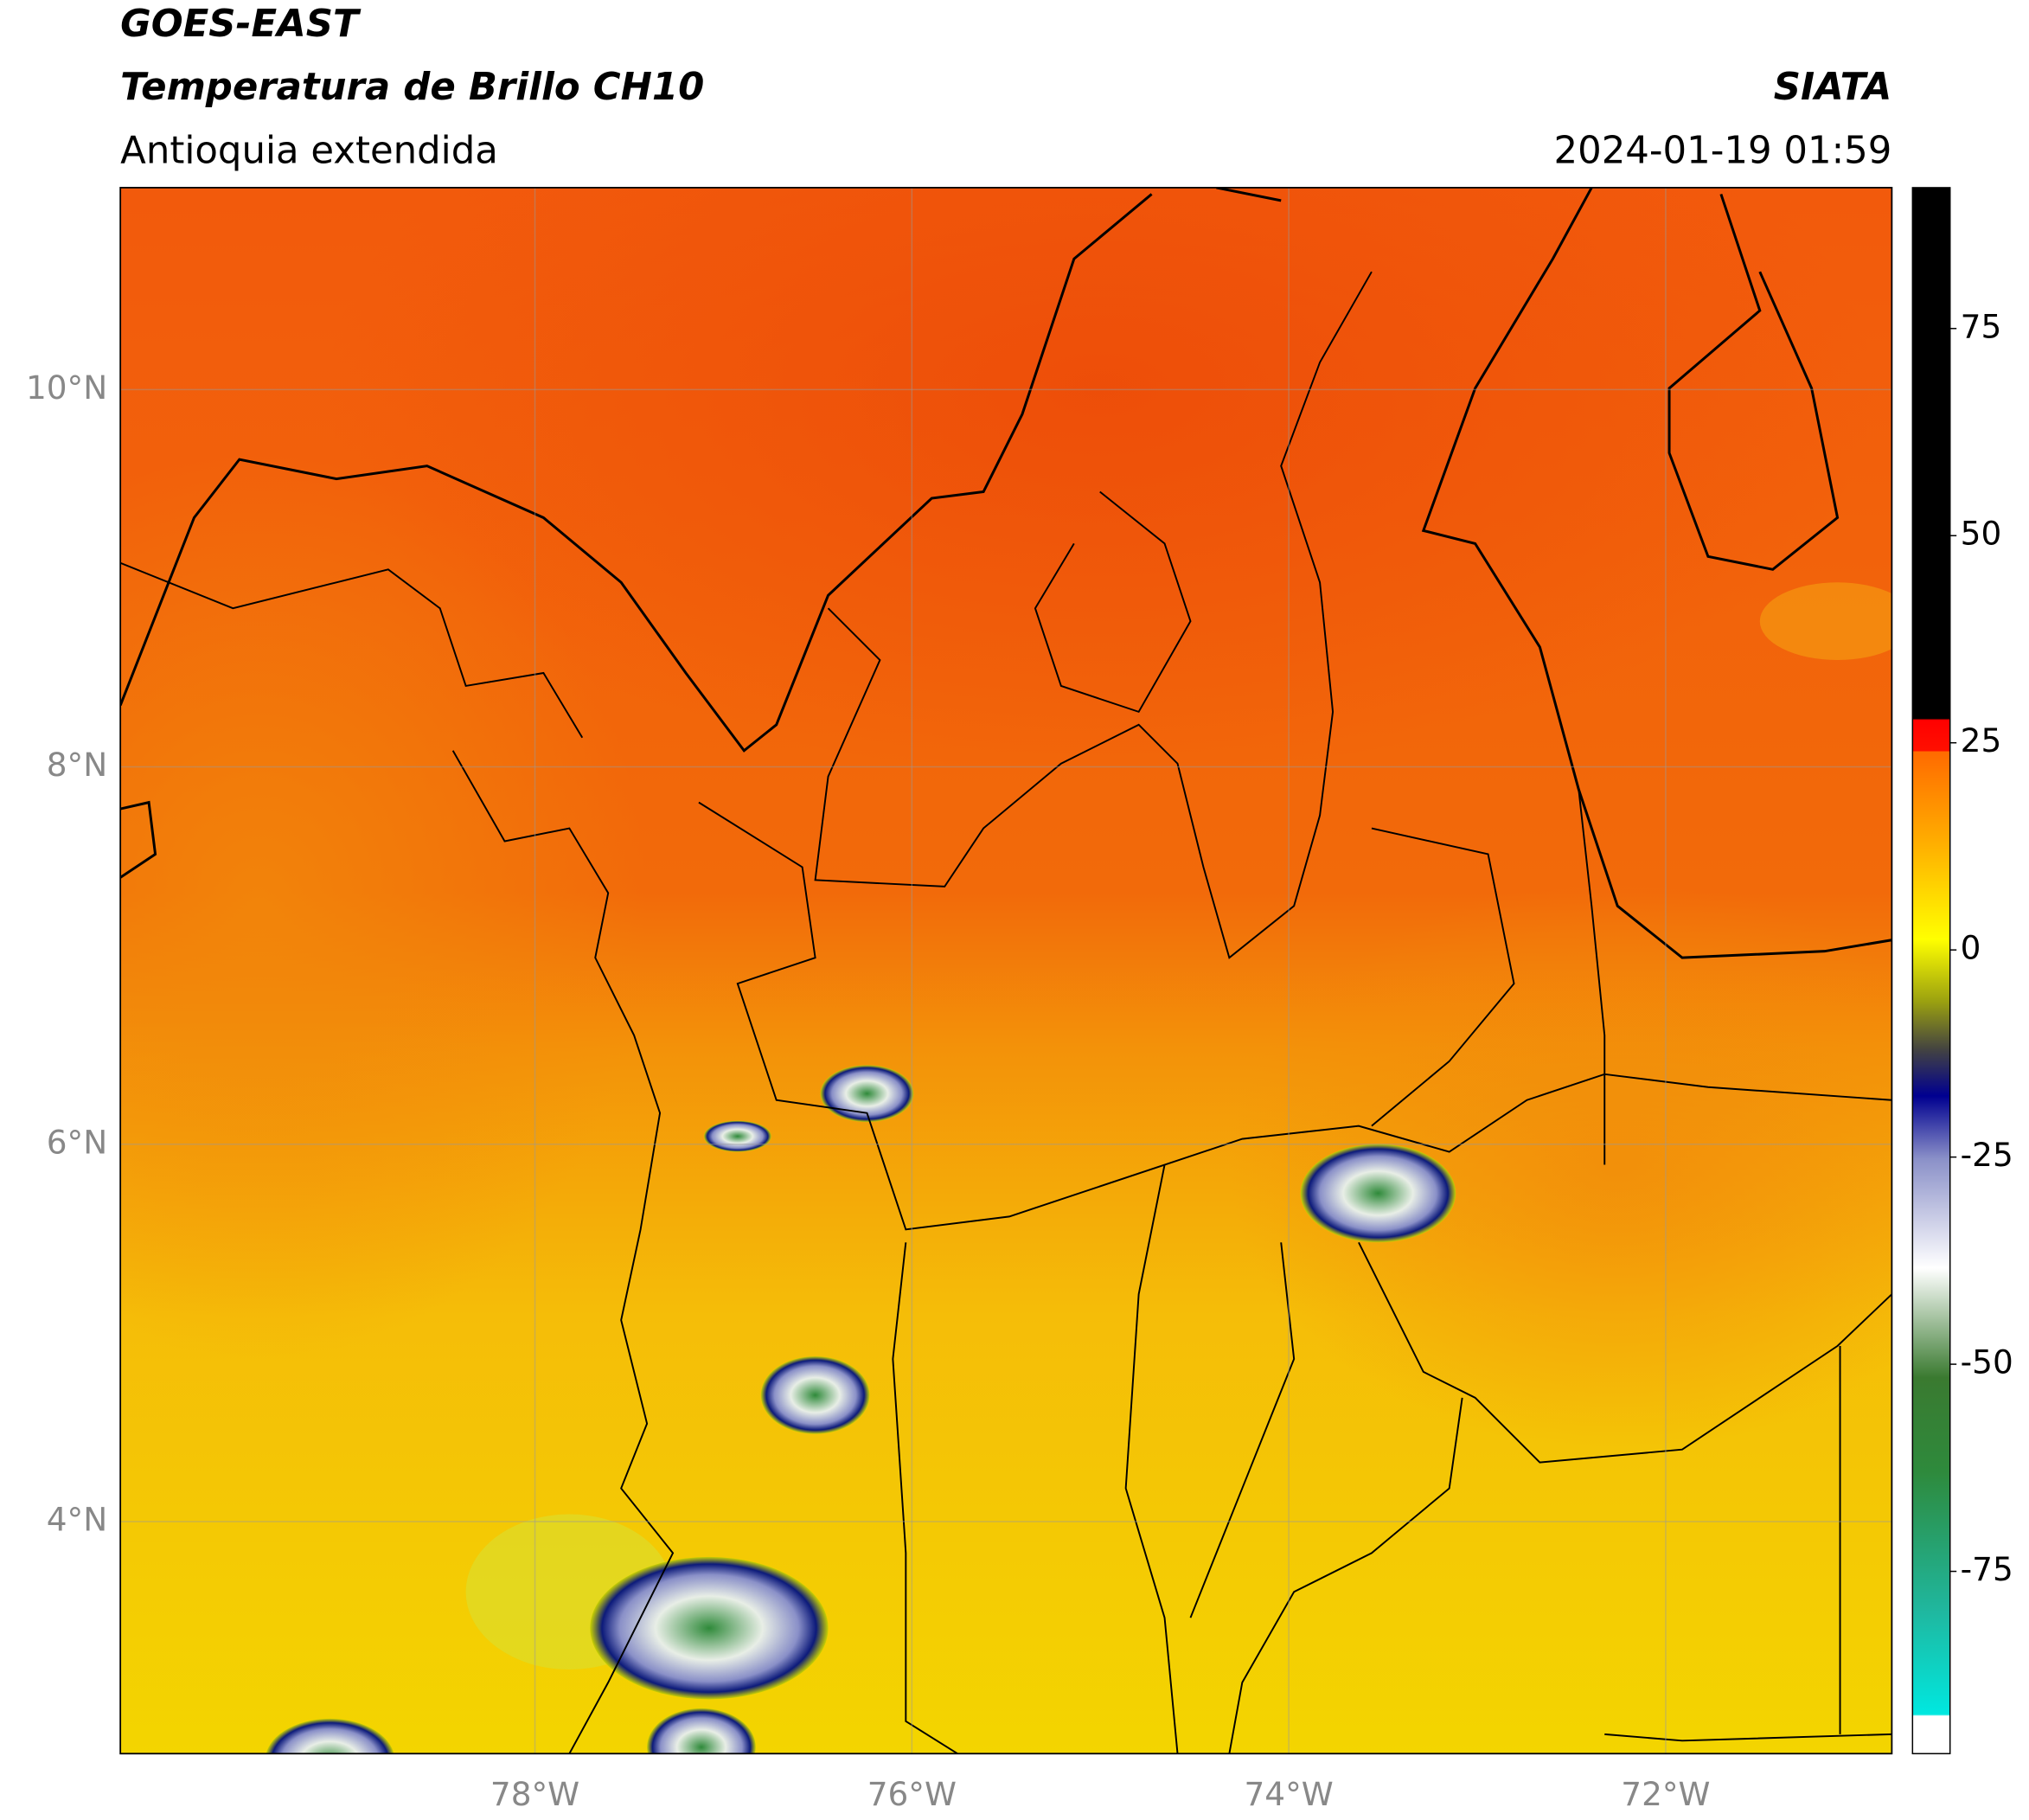 The image size is (2029, 1820). Describe the element at coordinates (1971, 948) in the screenshot. I see `colorbar-tick-label: 0` at that location.